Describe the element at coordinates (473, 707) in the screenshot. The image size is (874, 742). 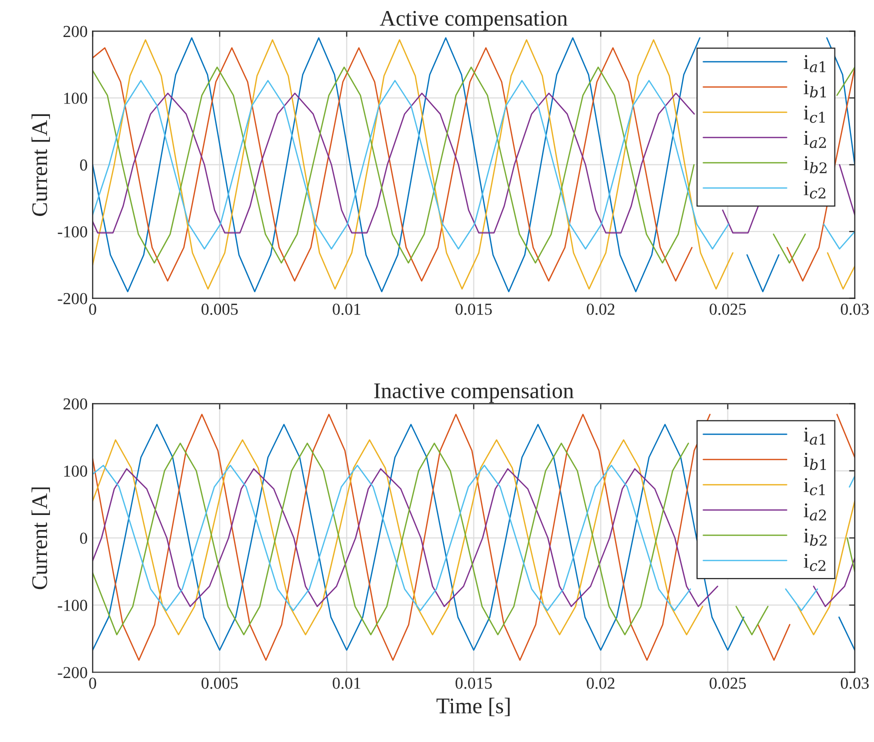
I see `x-axis-title: Time [s]` at that location.